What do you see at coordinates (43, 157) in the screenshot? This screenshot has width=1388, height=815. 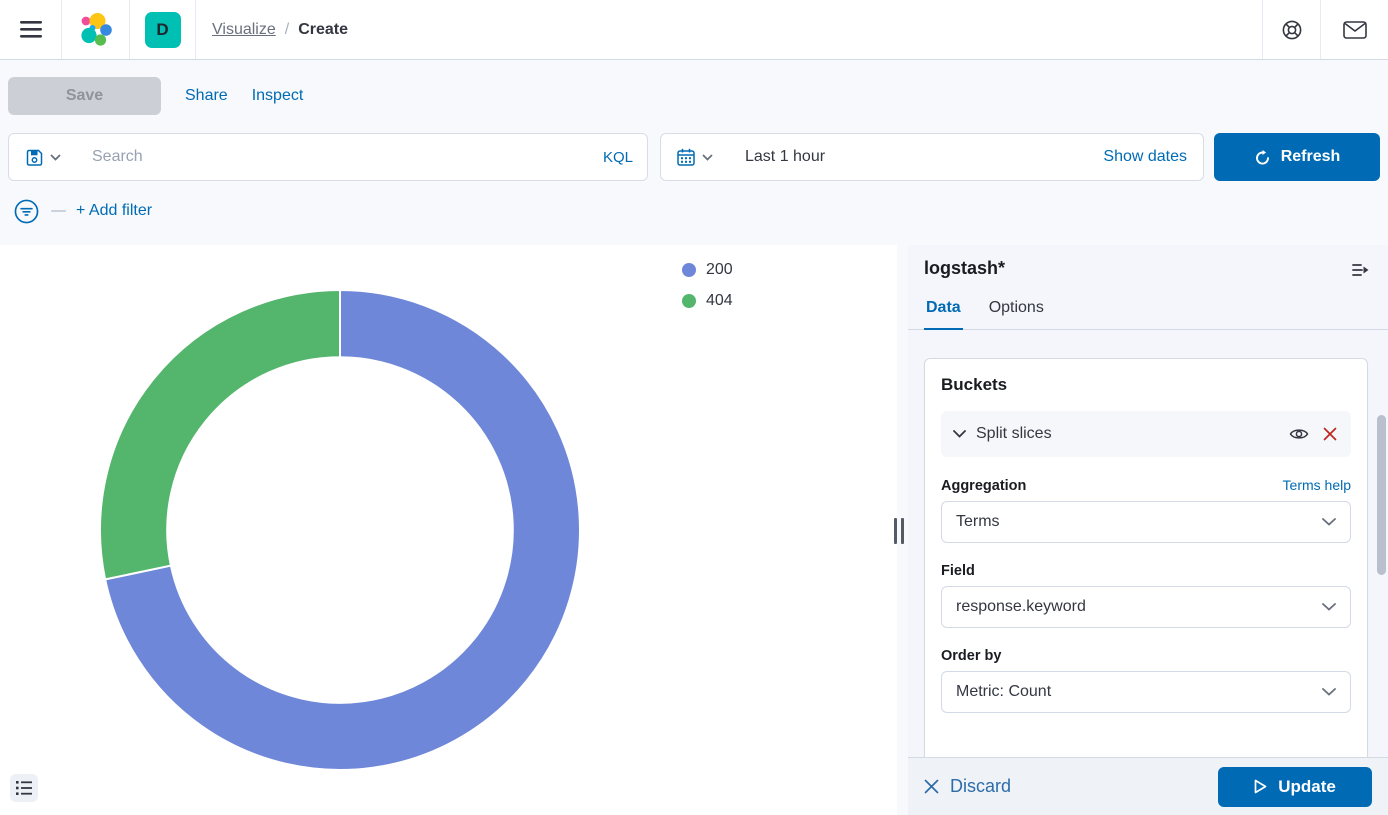 I see `saved-query-menu-button` at bounding box center [43, 157].